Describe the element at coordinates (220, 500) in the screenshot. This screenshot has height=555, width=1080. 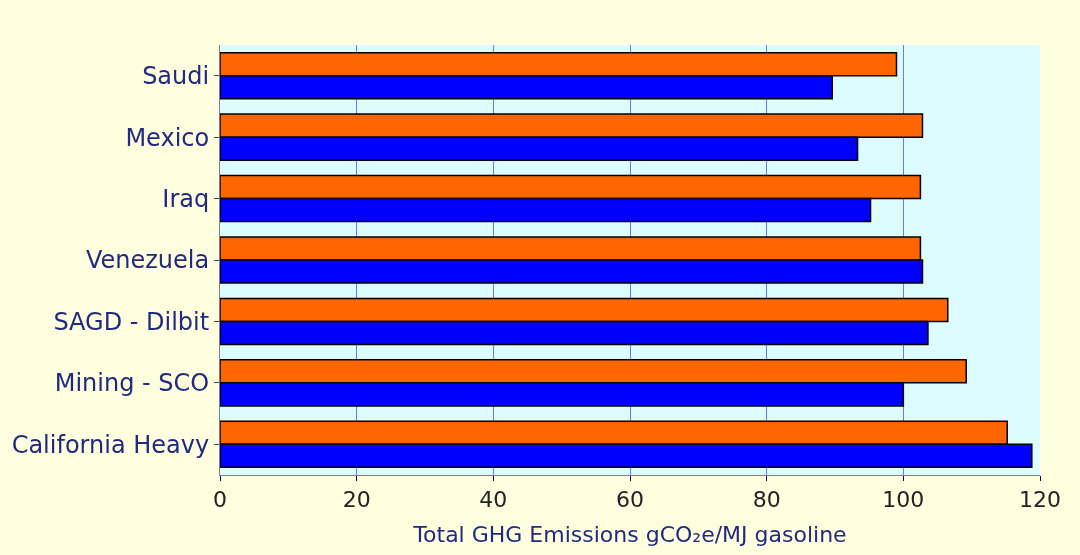
I see `x-tick-label: 0` at that location.